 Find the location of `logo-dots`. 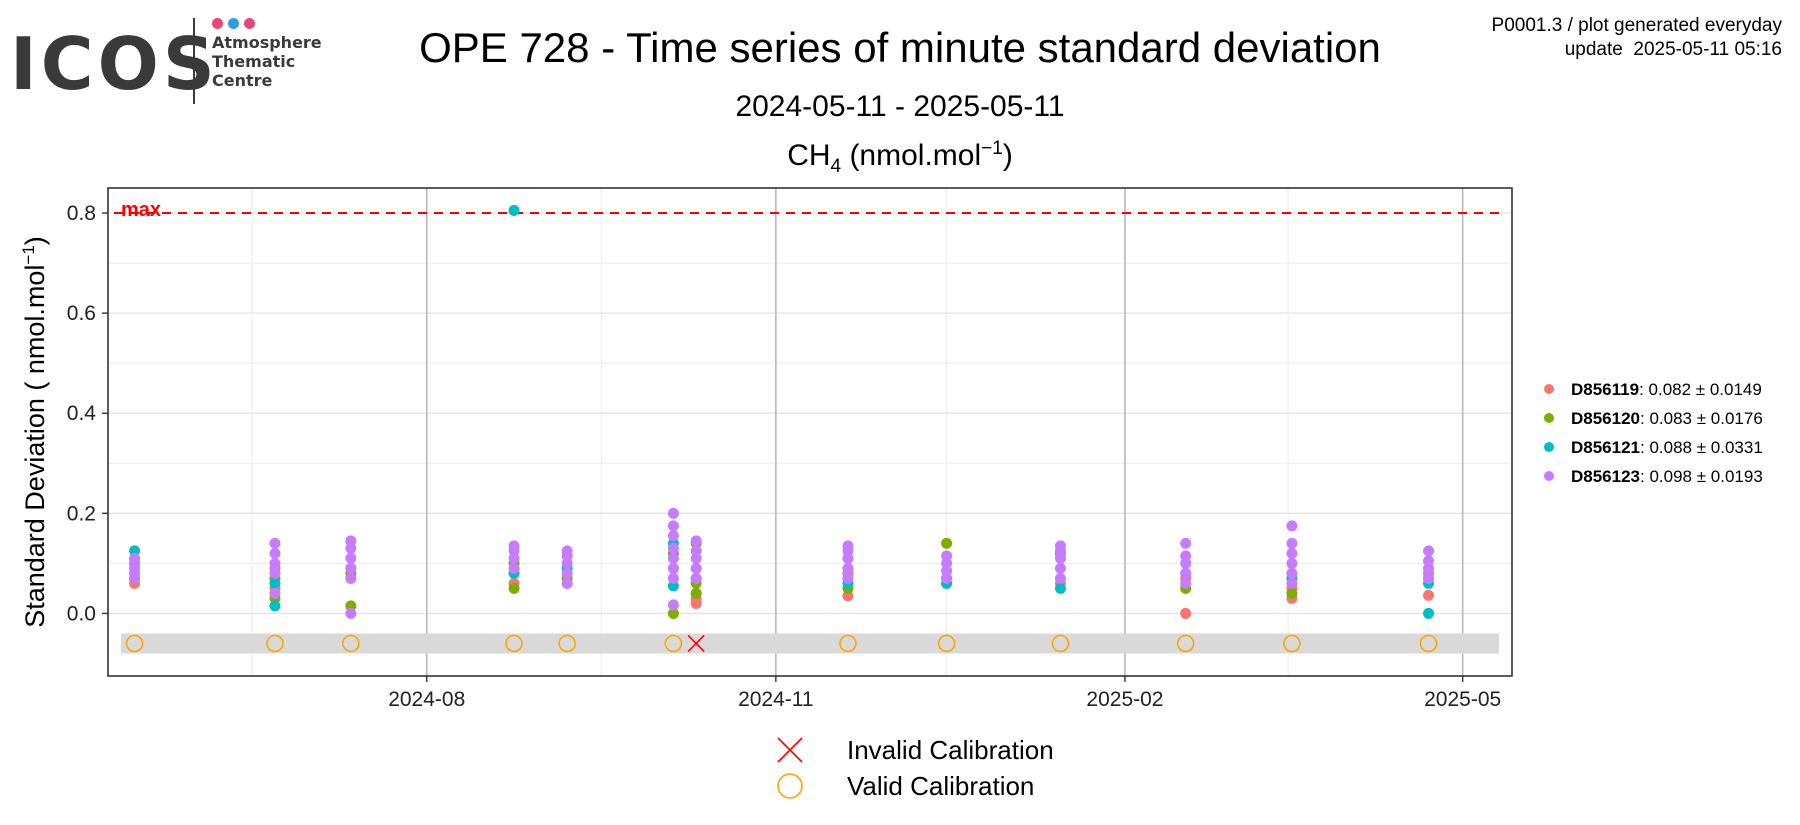

logo-dots is located at coordinates (236, 25).